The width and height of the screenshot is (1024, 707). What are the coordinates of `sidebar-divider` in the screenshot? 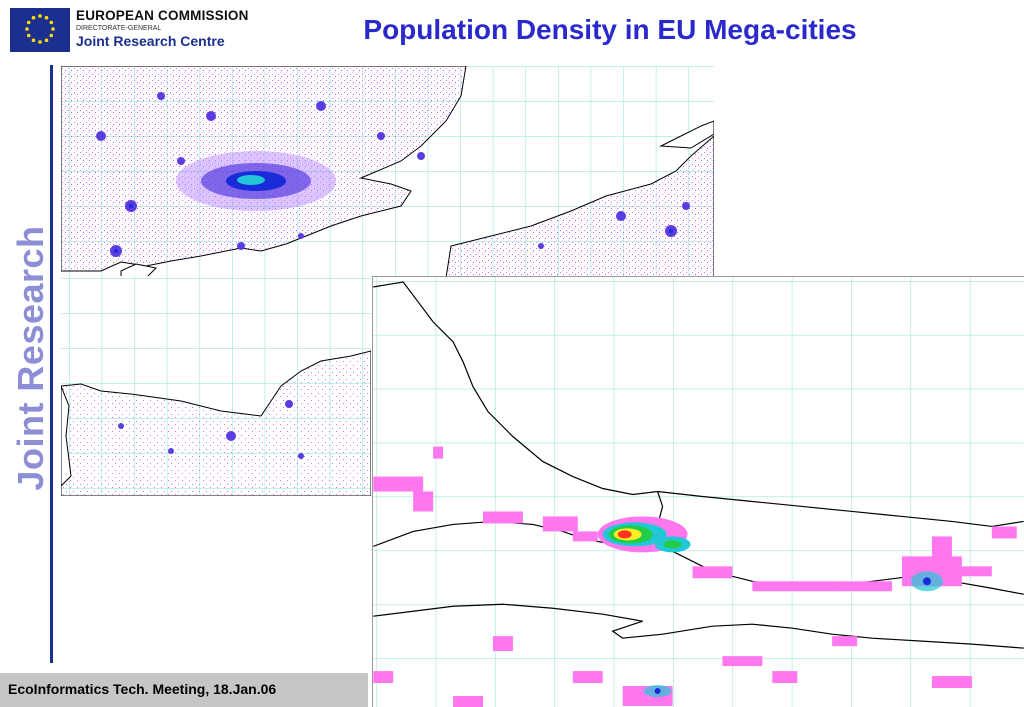 It's located at (51, 364).